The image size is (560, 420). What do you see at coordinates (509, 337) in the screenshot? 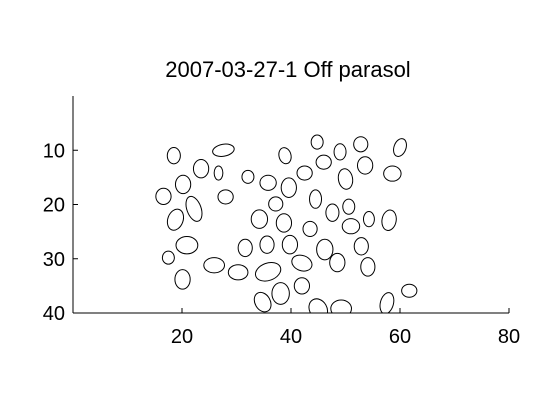
I see `x-tick-label: 80` at bounding box center [509, 337].